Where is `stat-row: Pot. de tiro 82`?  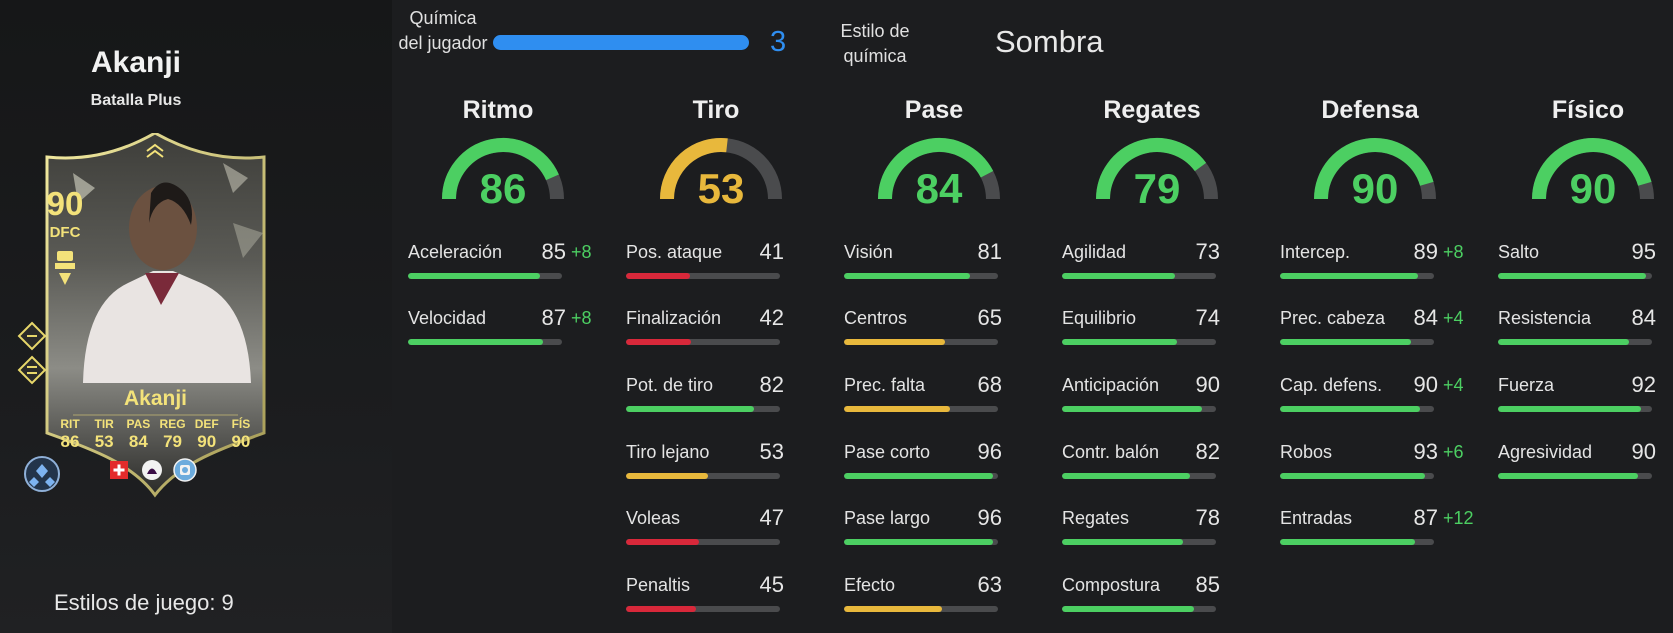 stat-row: Pot. de tiro 82 is located at coordinates (706, 393).